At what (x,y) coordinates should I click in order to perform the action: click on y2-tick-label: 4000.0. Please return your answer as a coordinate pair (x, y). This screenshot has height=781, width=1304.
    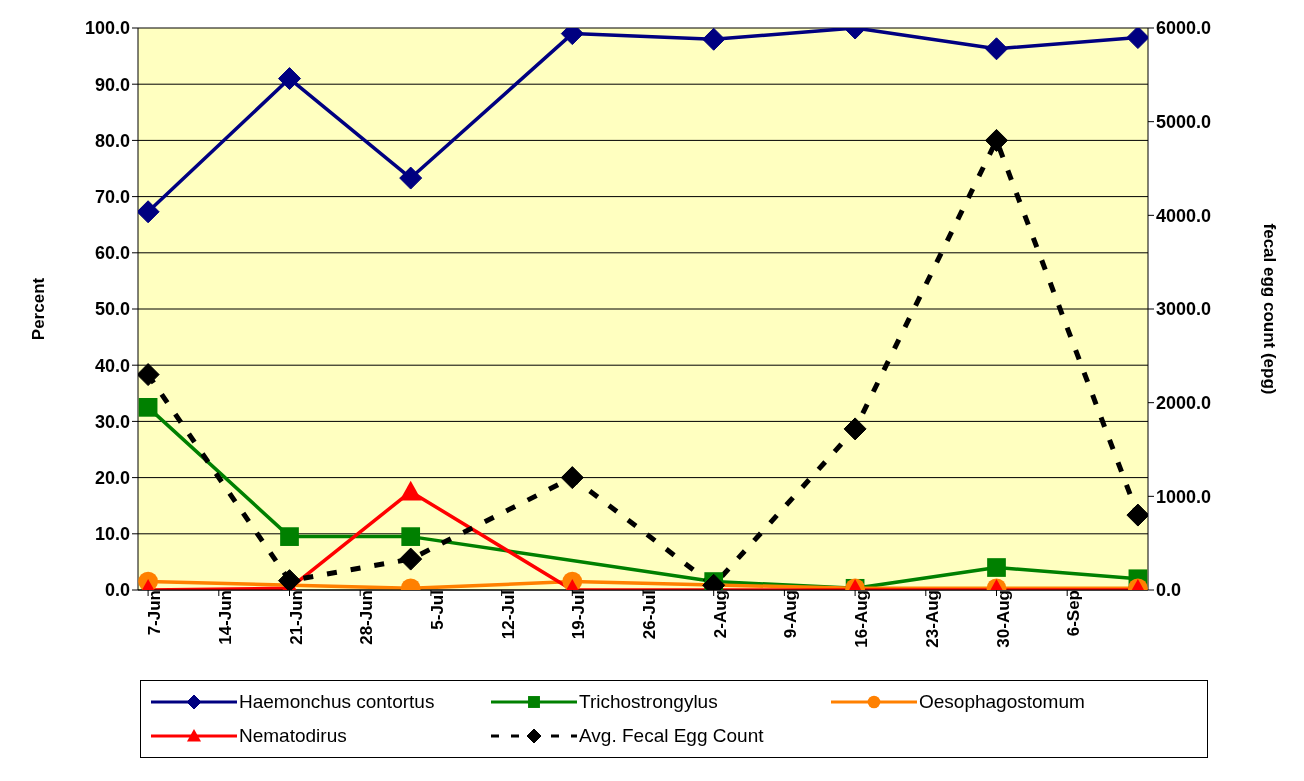
    Looking at the image, I should click on (1184, 215).